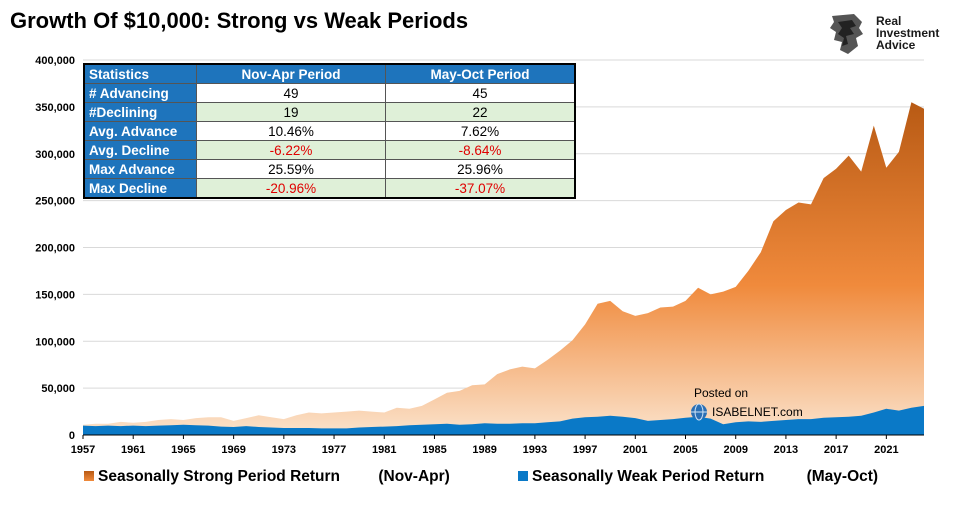 The height and width of the screenshot is (505, 970). I want to click on isabelnet-globe-icon, so click(699, 412).